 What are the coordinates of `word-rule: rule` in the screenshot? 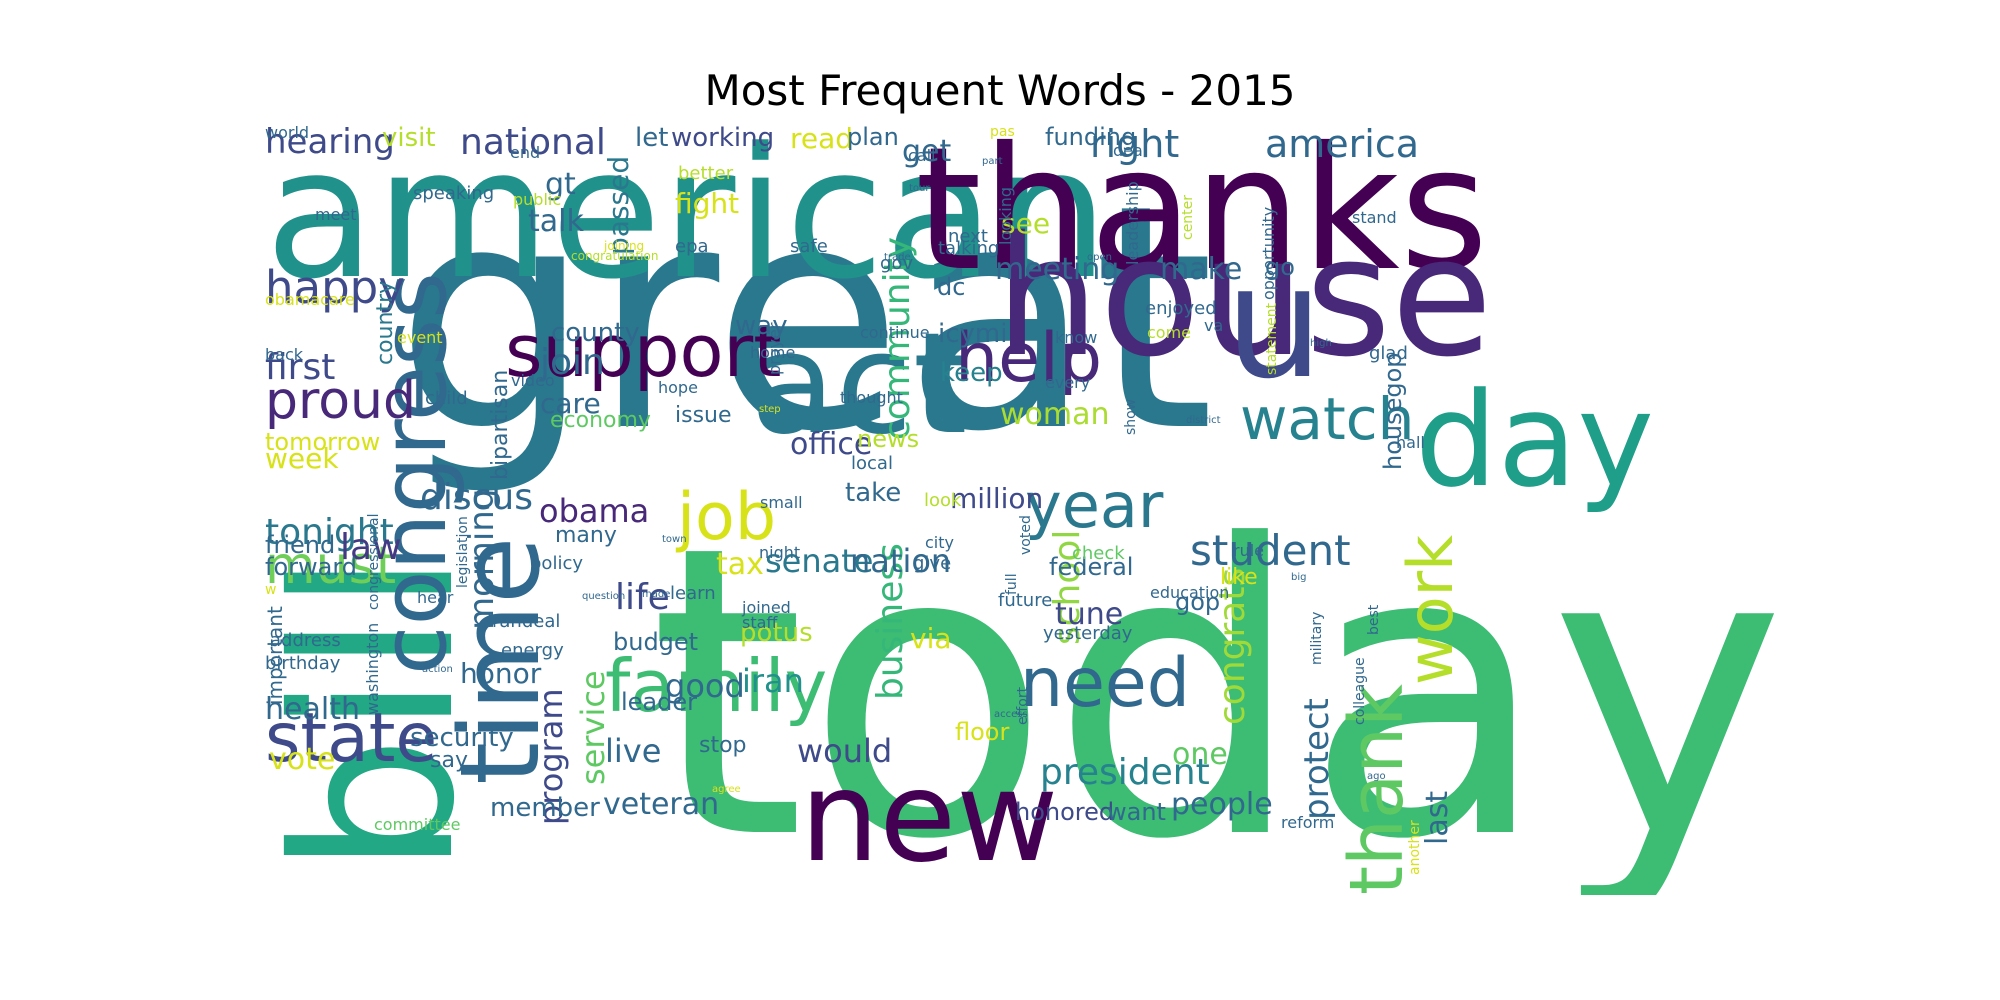 It's located at (1249, 550).